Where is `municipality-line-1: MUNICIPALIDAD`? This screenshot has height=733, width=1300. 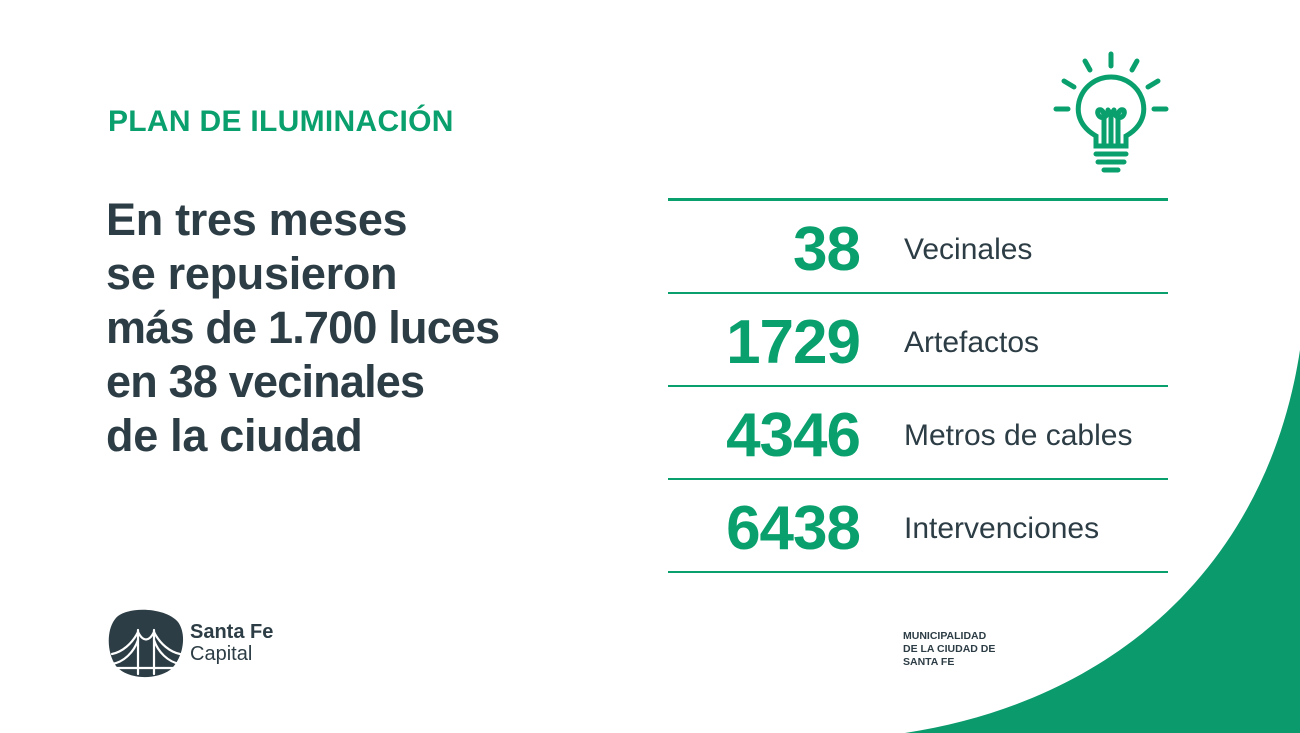 municipality-line-1: MUNICIPALIDAD is located at coordinates (945, 636).